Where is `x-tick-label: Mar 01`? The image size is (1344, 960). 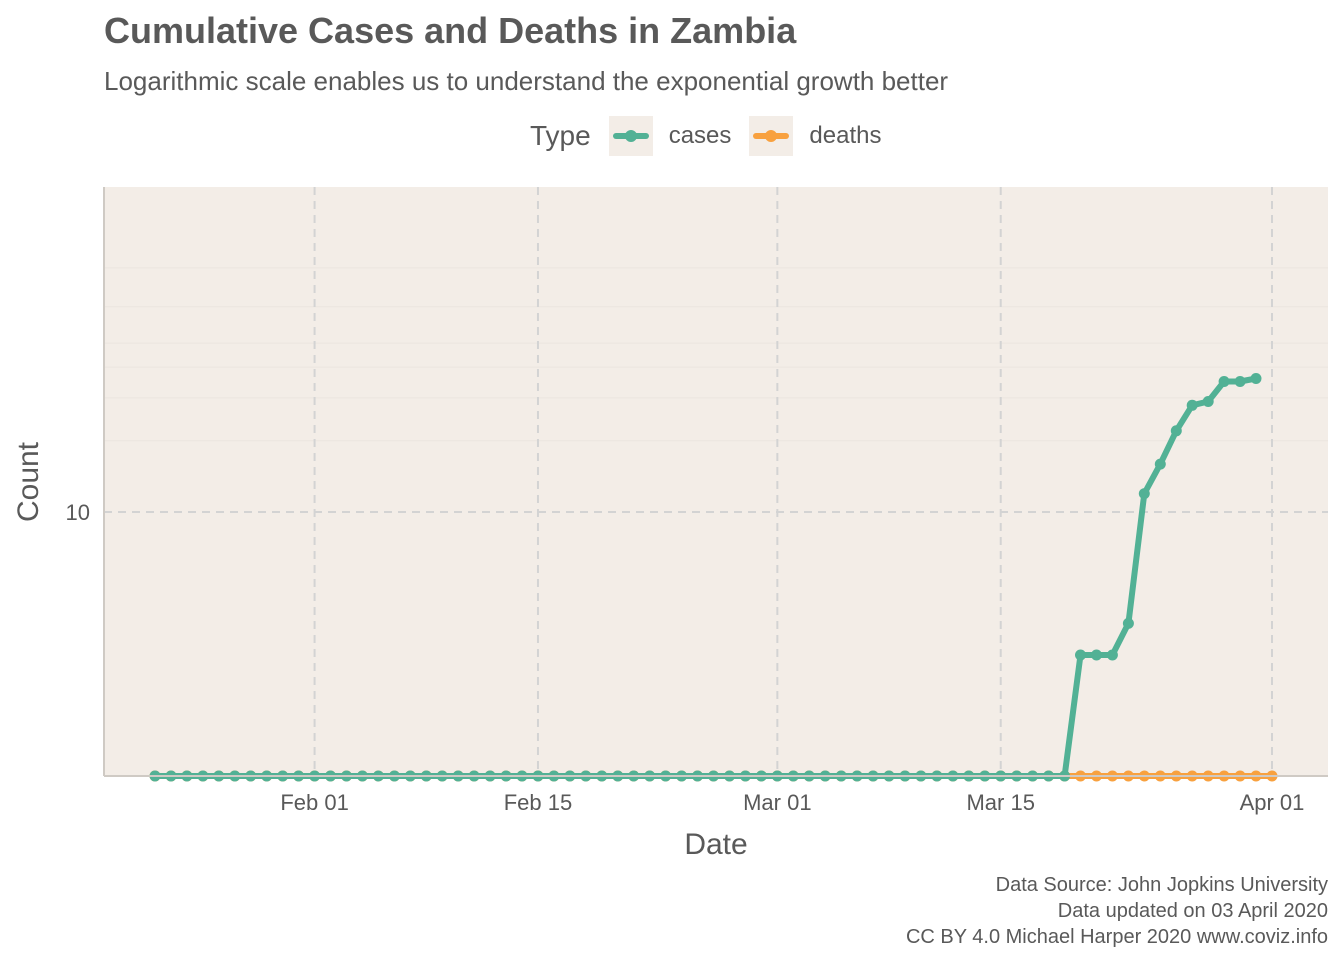
x-tick-label: Mar 01 is located at coordinates (777, 802).